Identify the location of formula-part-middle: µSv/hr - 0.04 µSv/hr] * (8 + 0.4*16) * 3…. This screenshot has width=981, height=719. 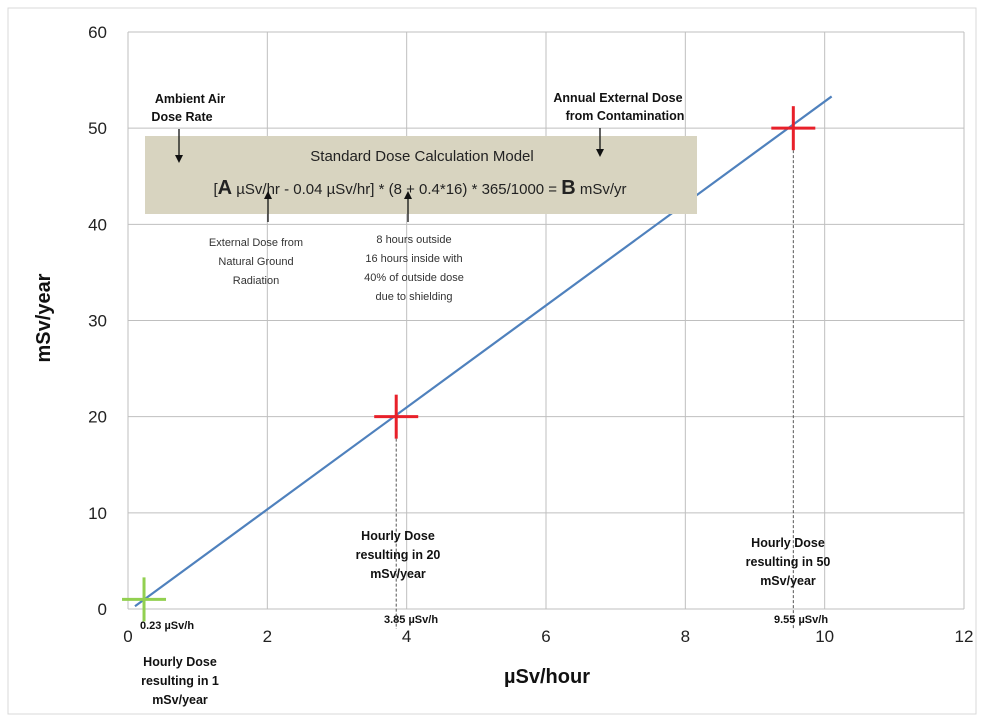
(396, 189).